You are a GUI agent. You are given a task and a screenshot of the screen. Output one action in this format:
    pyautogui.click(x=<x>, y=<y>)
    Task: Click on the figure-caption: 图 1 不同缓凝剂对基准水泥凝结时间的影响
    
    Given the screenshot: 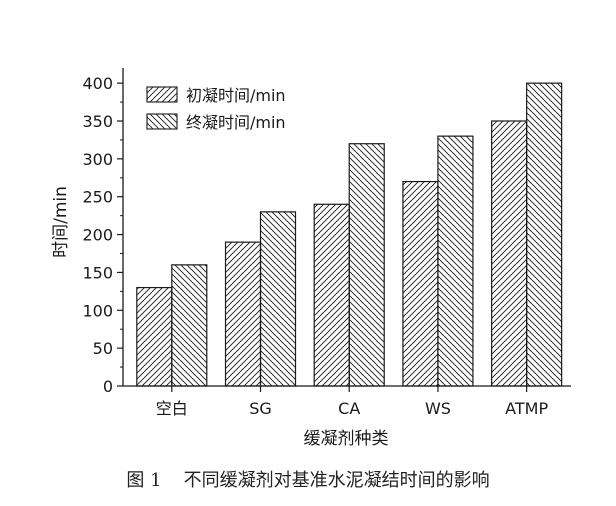 What is the action you would take?
    pyautogui.click(x=308, y=479)
    